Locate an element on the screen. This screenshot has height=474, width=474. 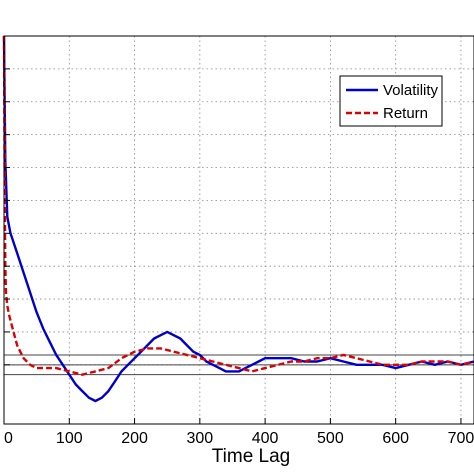
x-tick-label-1: 100 is located at coordinates (69, 438).